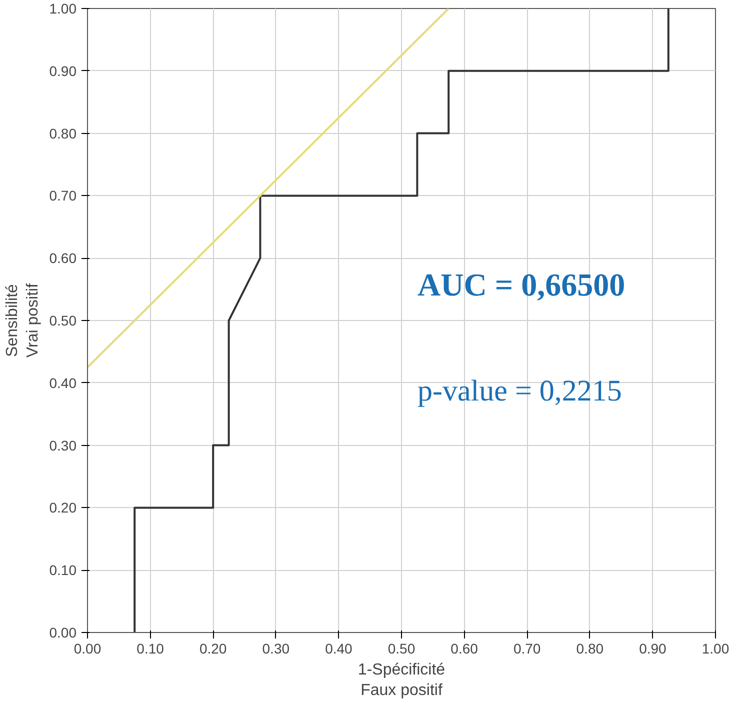 The width and height of the screenshot is (740, 701). Describe the element at coordinates (464, 648) in the screenshot. I see `x-tick-label: 0.60` at that location.